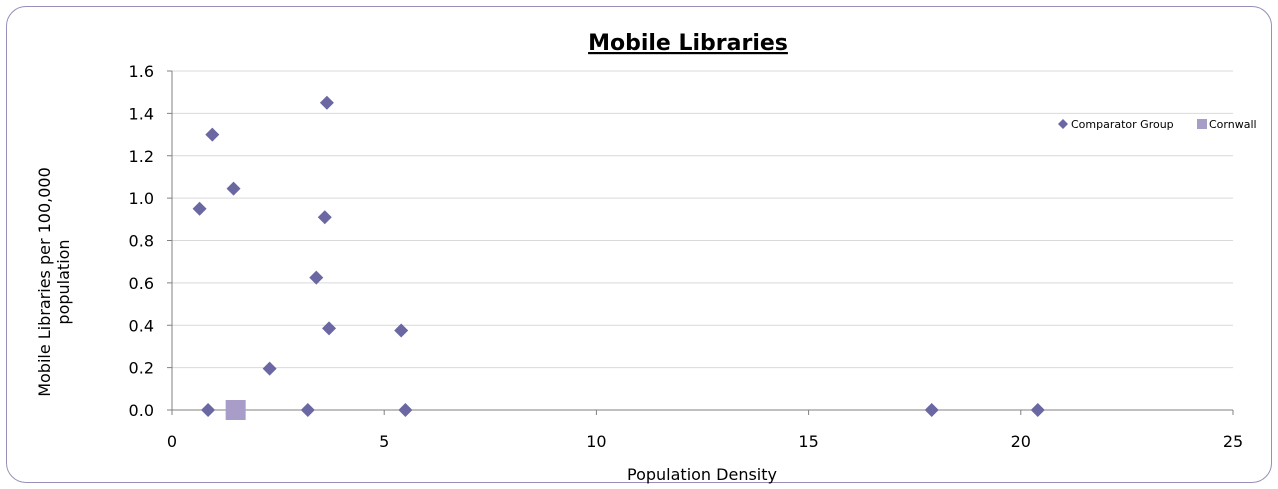 This screenshot has height=489, width=1278. I want to click on legend-label-cornwall: Cornwall, so click(1233, 124).